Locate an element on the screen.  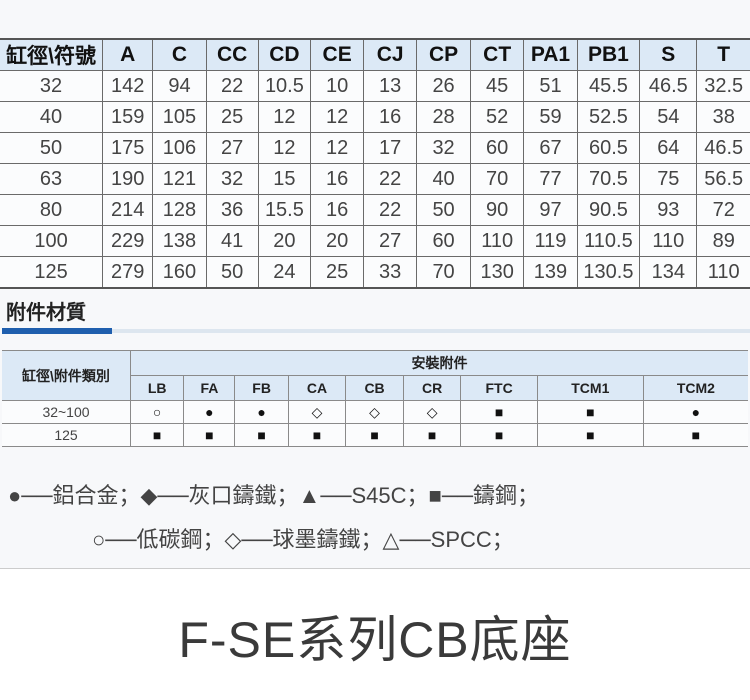
table-cell: 125 is located at coordinates (52, 272).